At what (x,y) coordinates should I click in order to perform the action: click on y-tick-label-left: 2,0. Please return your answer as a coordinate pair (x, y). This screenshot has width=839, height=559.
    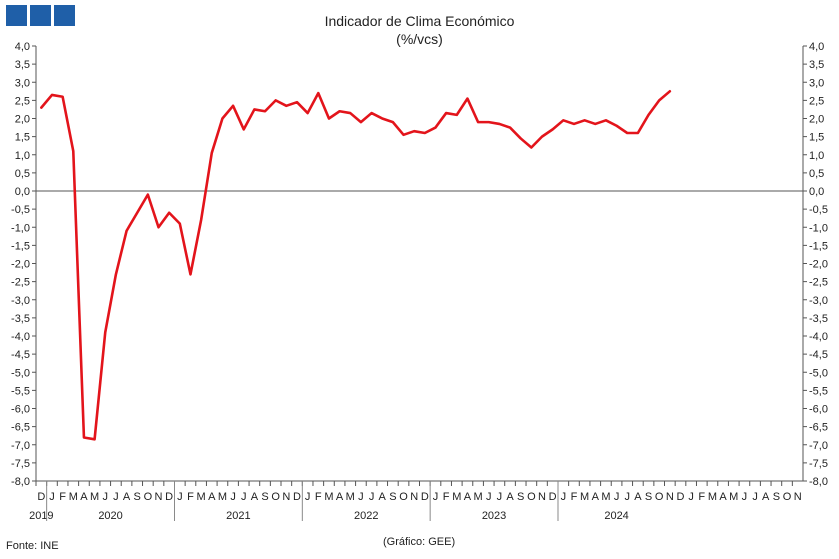
    Looking at the image, I should click on (22, 120).